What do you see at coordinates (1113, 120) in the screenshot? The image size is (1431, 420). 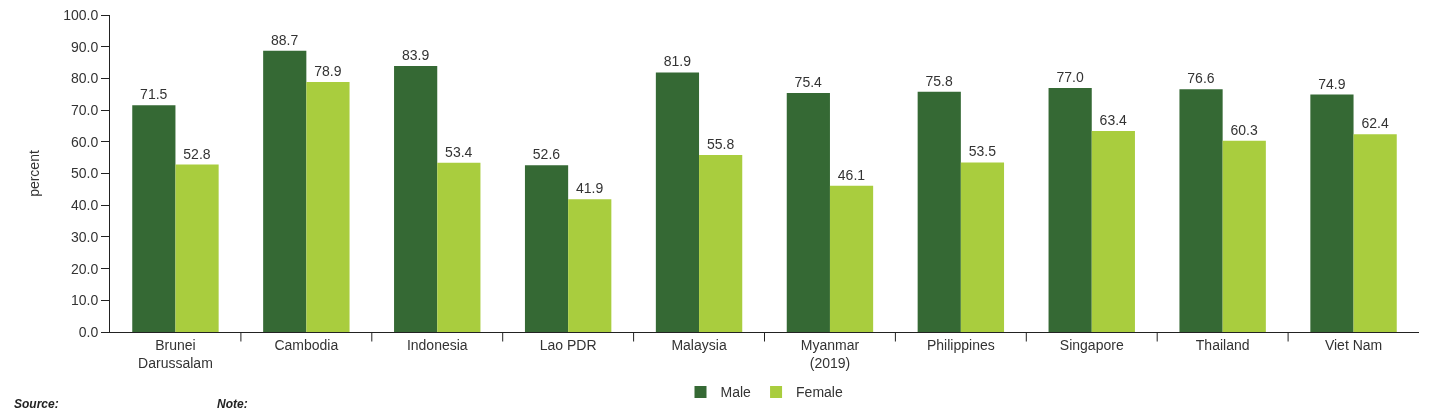 I see `data-label: 63.4` at bounding box center [1113, 120].